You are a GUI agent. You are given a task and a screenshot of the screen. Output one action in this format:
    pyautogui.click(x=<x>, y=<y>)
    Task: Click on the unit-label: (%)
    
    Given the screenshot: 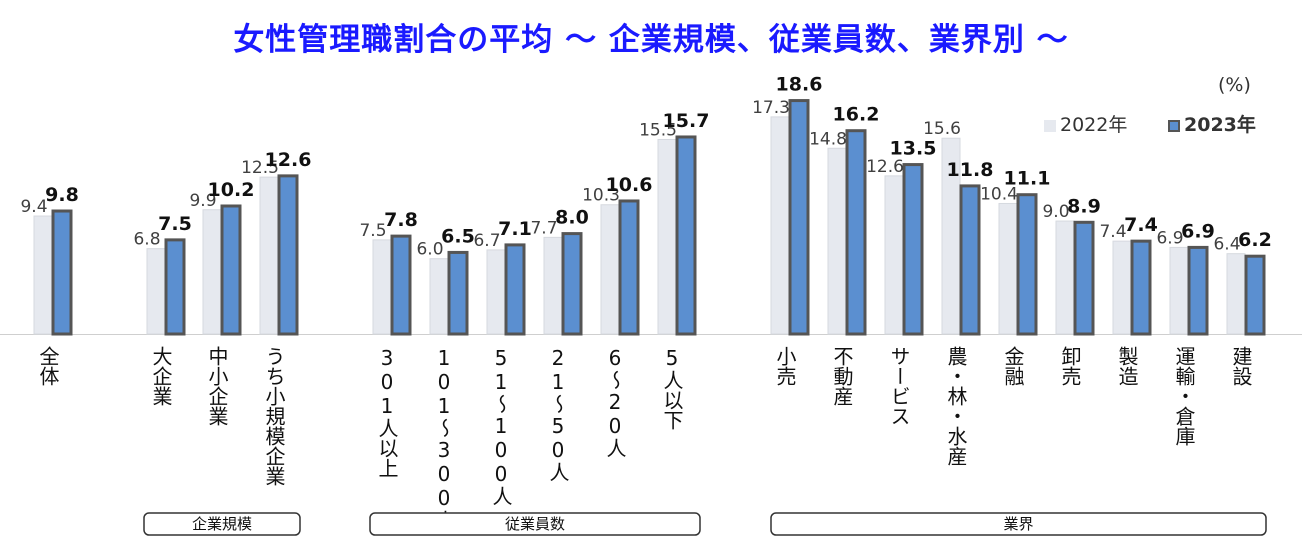 What is the action you would take?
    pyautogui.click(x=1234, y=85)
    